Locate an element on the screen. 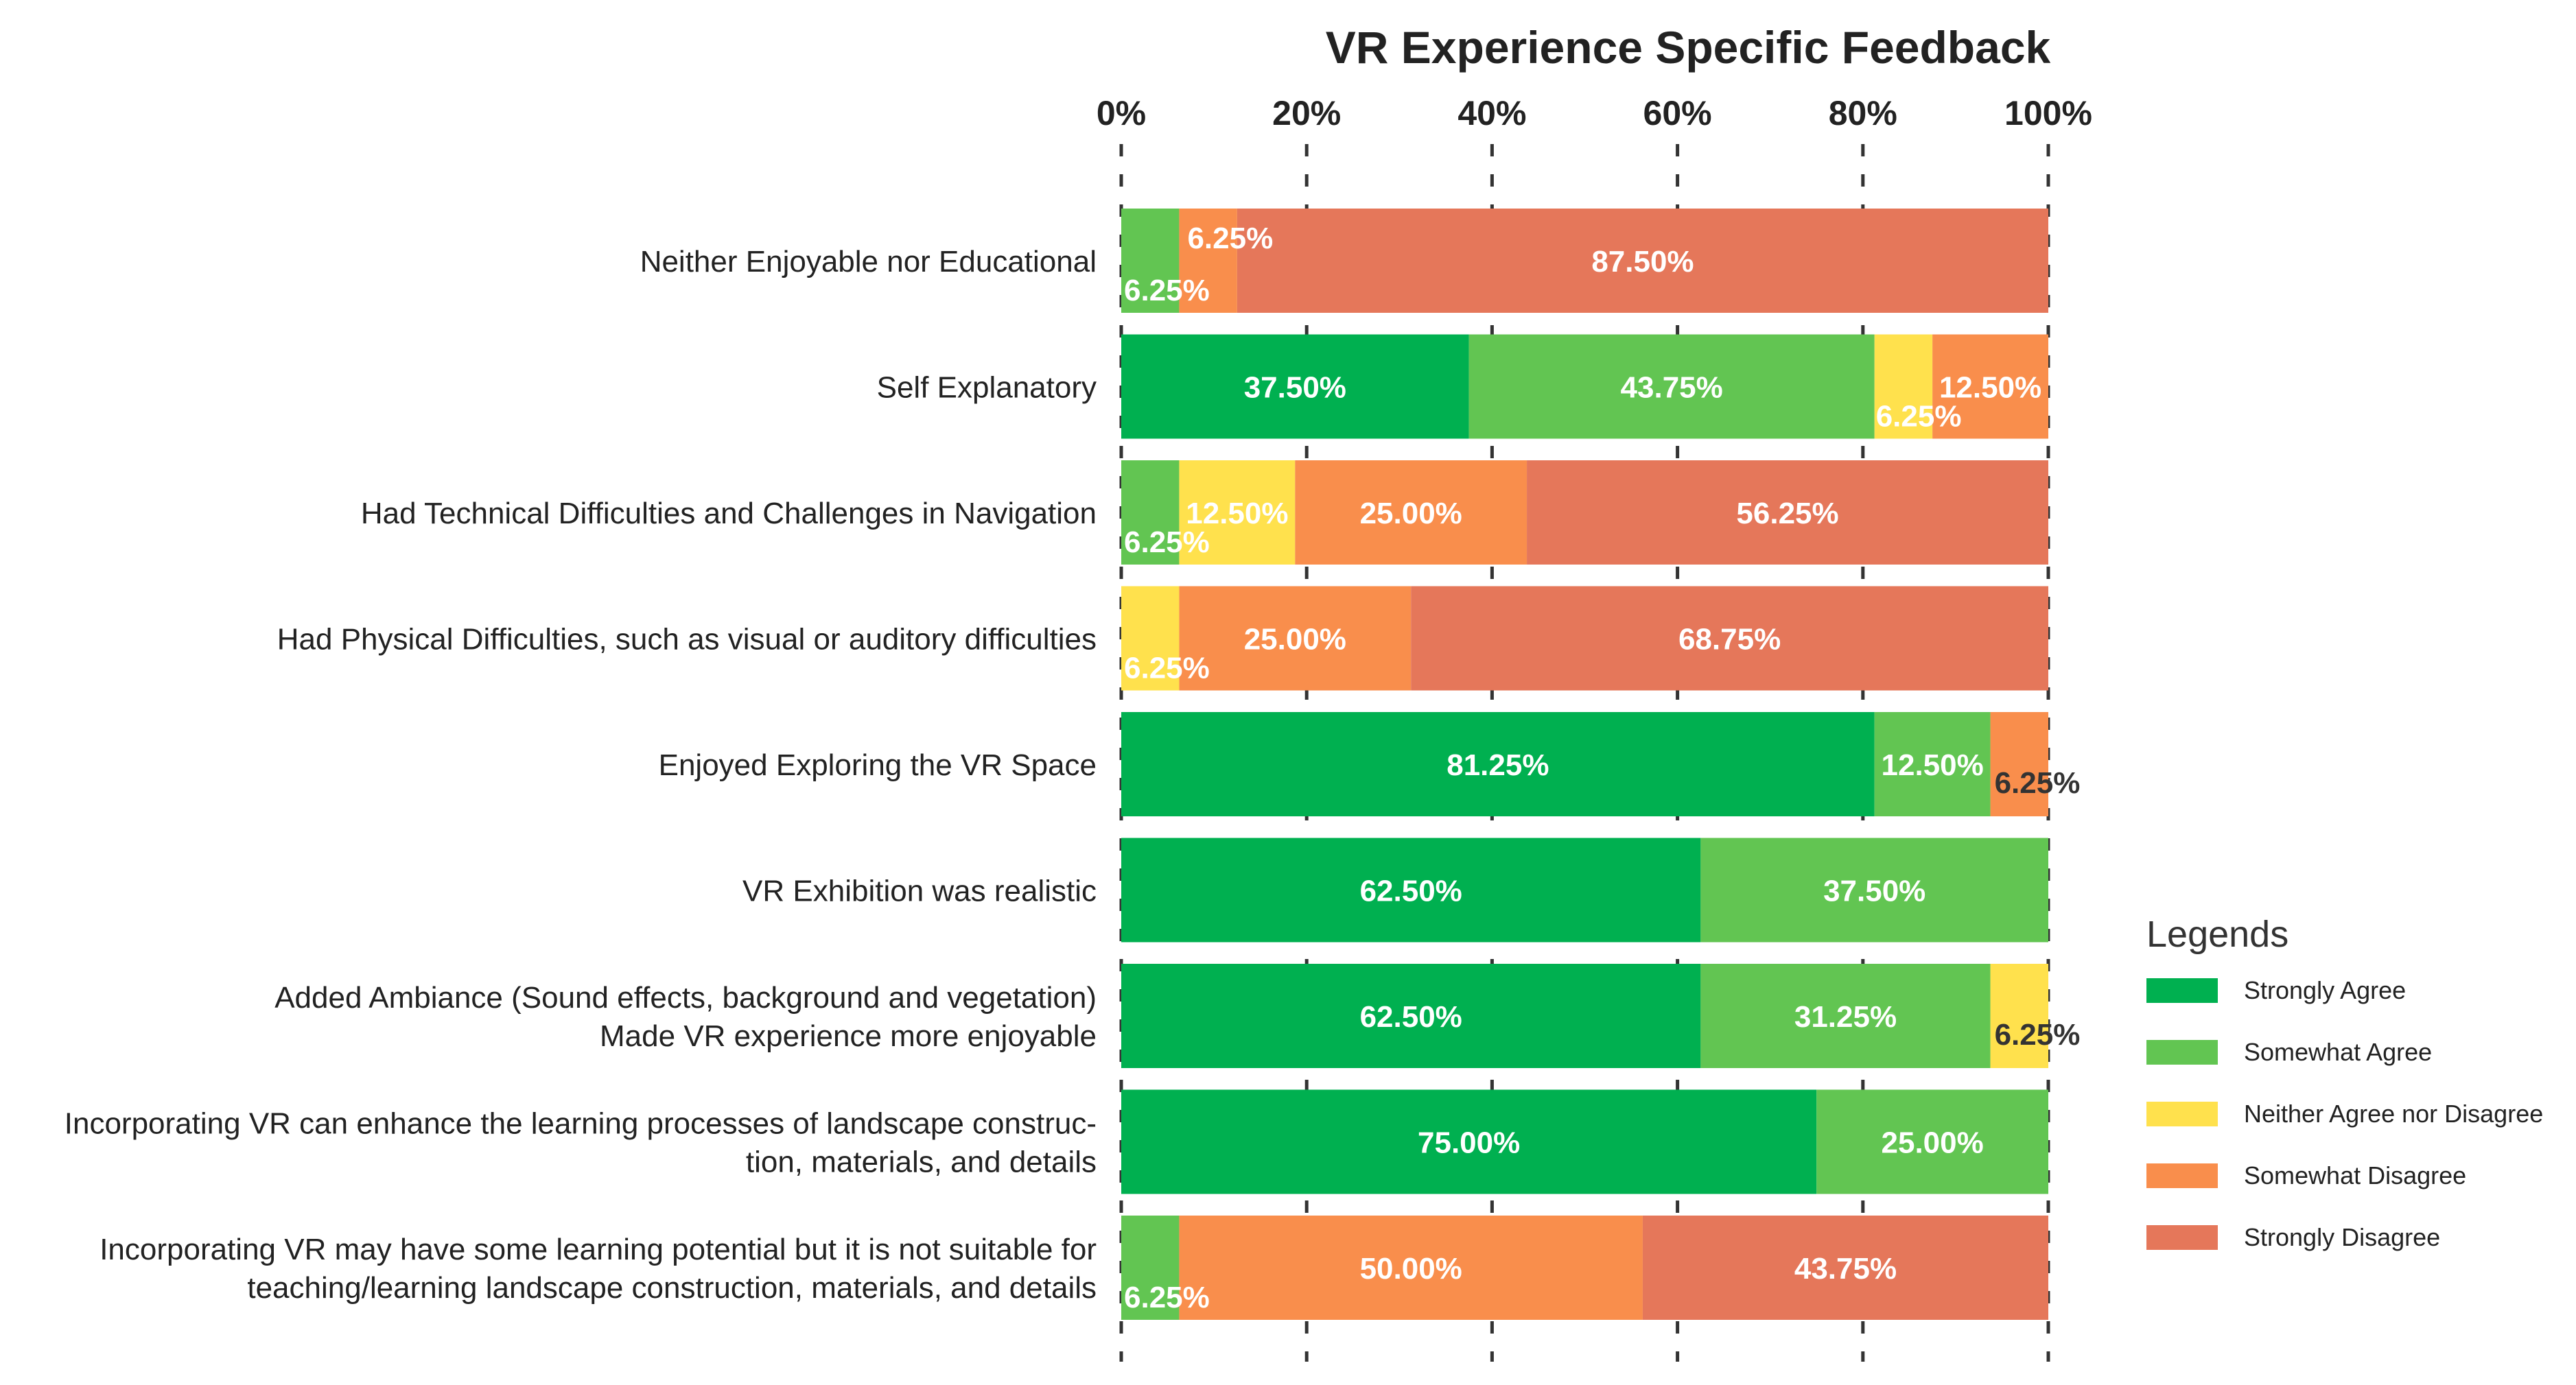  data-label: 56.25% is located at coordinates (1787, 513).